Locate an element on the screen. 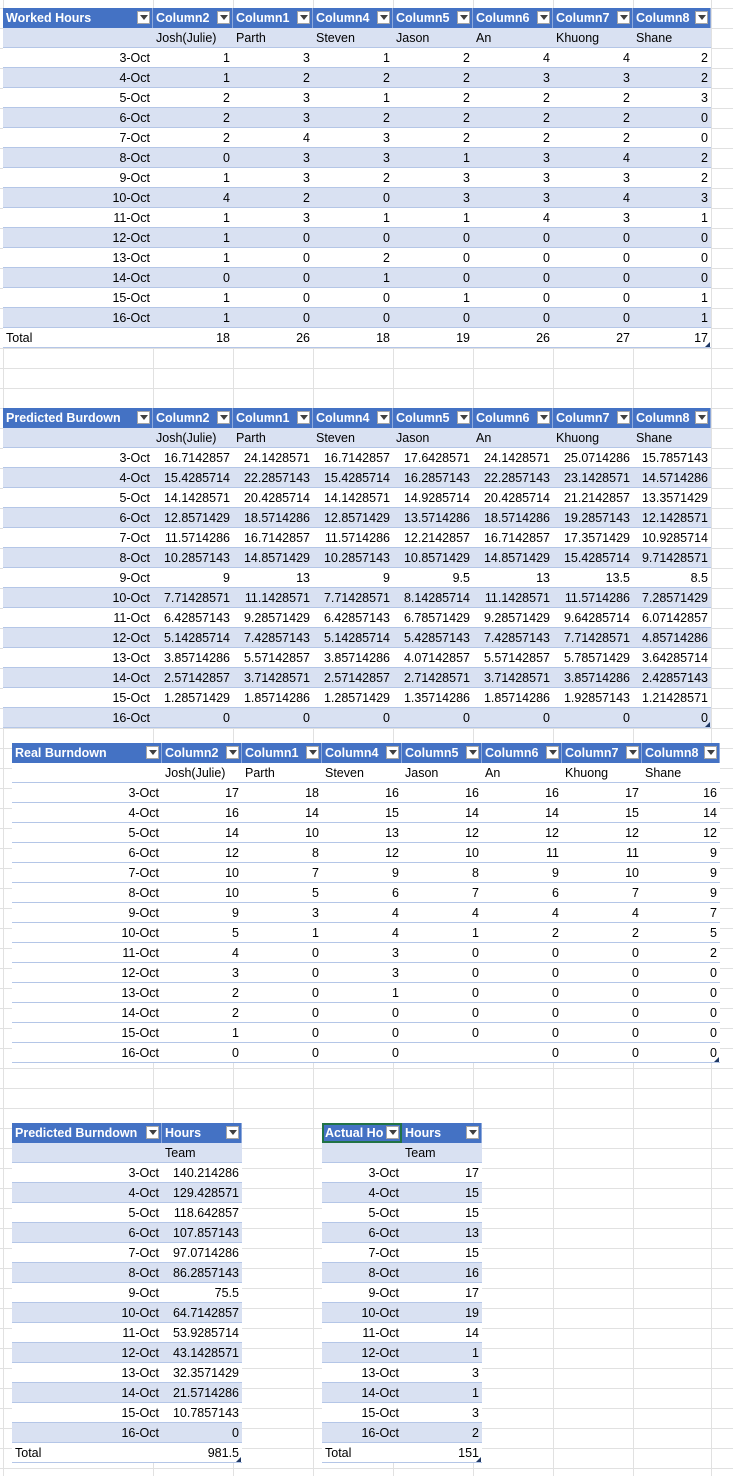 The image size is (733, 1476). table-cell: 3.71428571 is located at coordinates (273, 678).